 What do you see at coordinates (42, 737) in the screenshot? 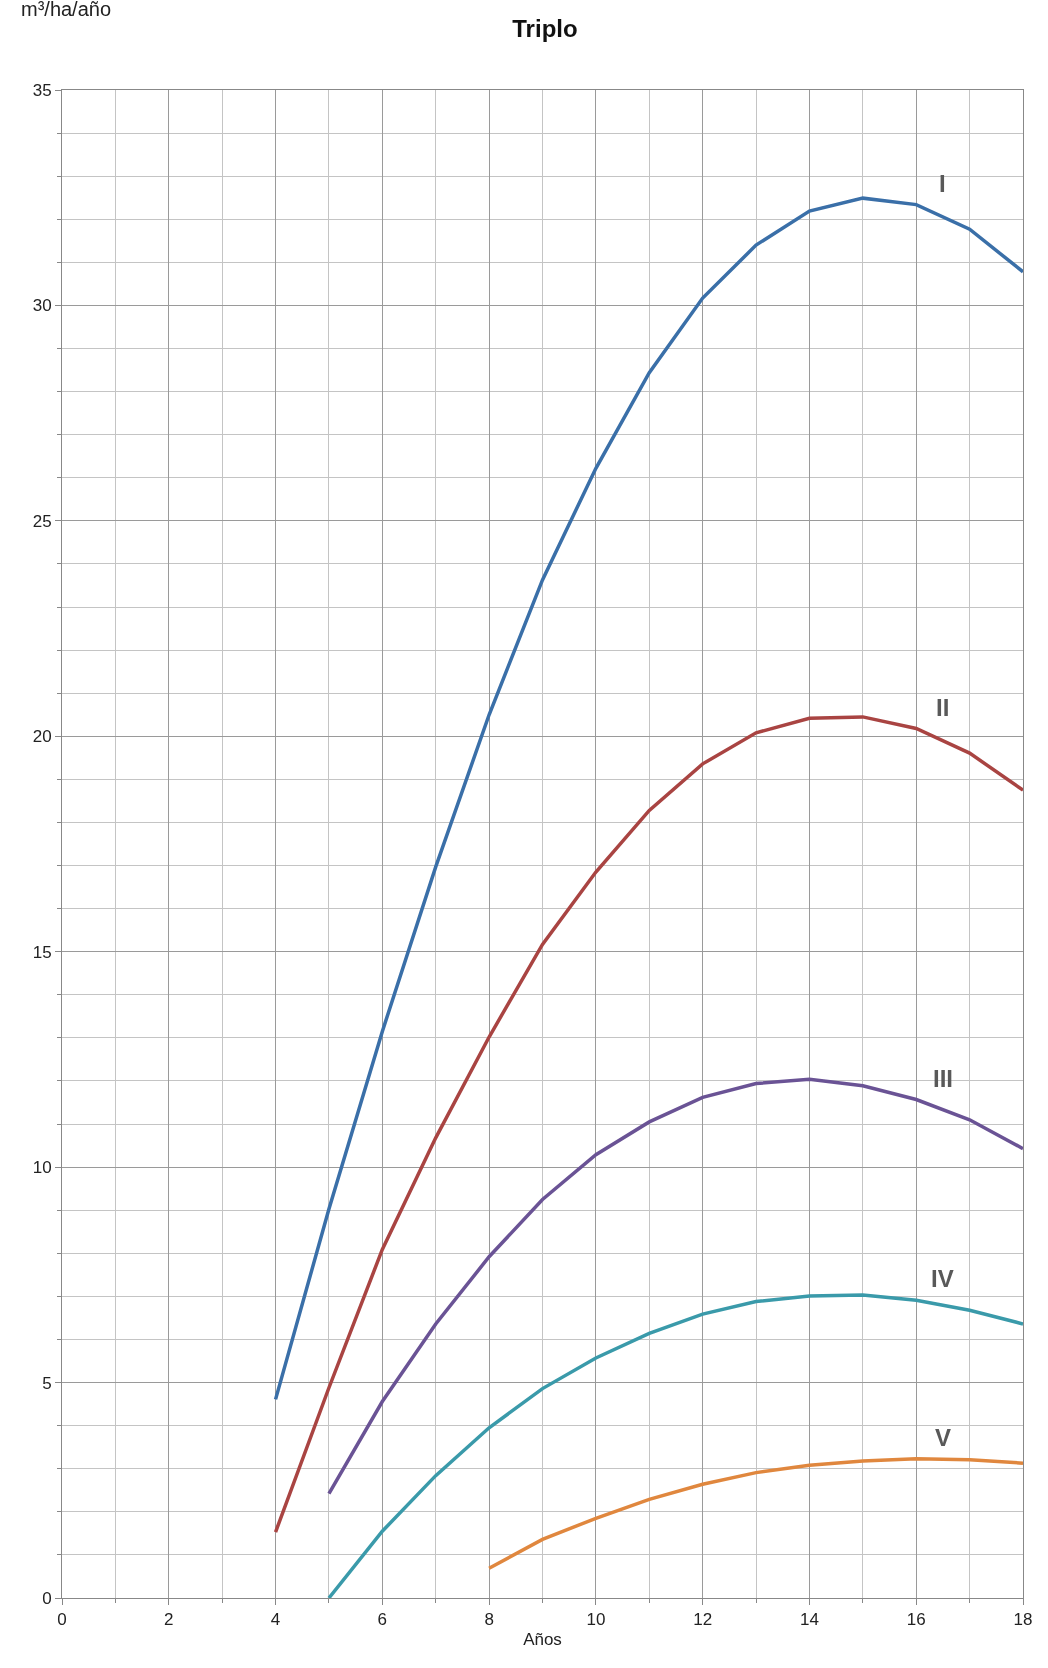
I see `y-tick-label: 20` at bounding box center [42, 737].